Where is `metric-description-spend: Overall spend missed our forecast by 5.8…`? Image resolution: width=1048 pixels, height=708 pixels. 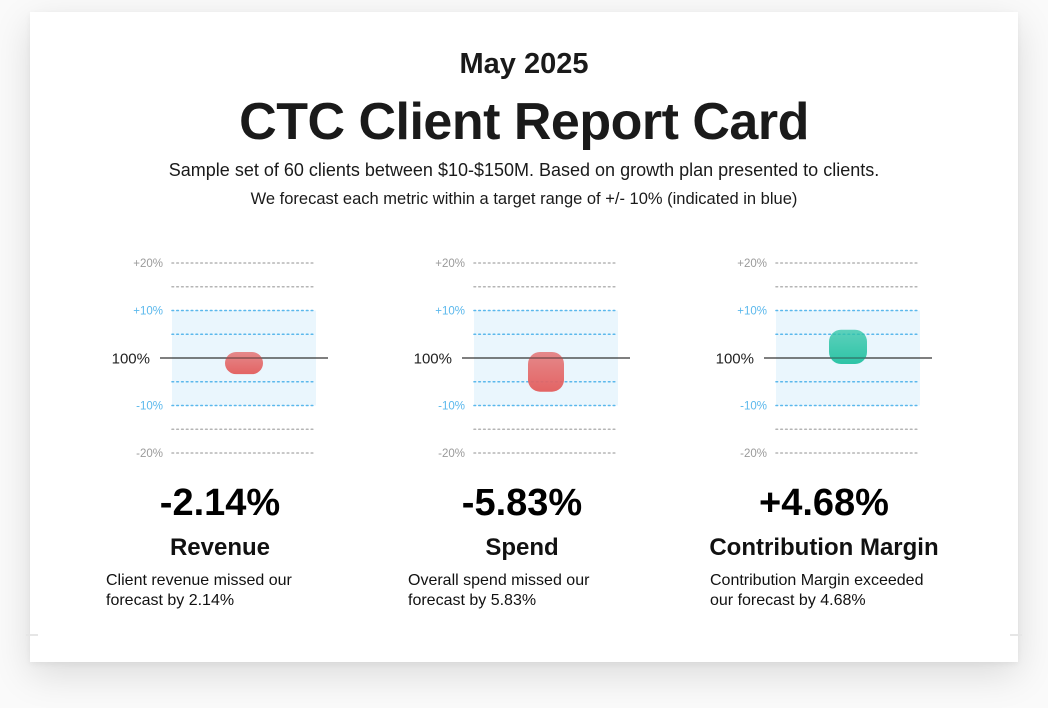 metric-description-spend: Overall spend missed our forecast by 5.8… is located at coordinates (499, 590).